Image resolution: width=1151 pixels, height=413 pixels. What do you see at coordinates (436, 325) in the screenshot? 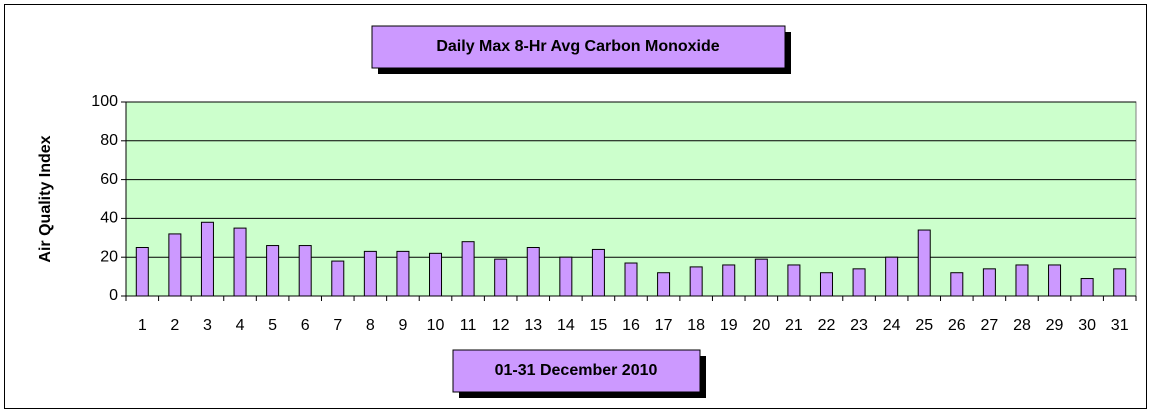
I see `x-tick-label: 10` at bounding box center [436, 325].